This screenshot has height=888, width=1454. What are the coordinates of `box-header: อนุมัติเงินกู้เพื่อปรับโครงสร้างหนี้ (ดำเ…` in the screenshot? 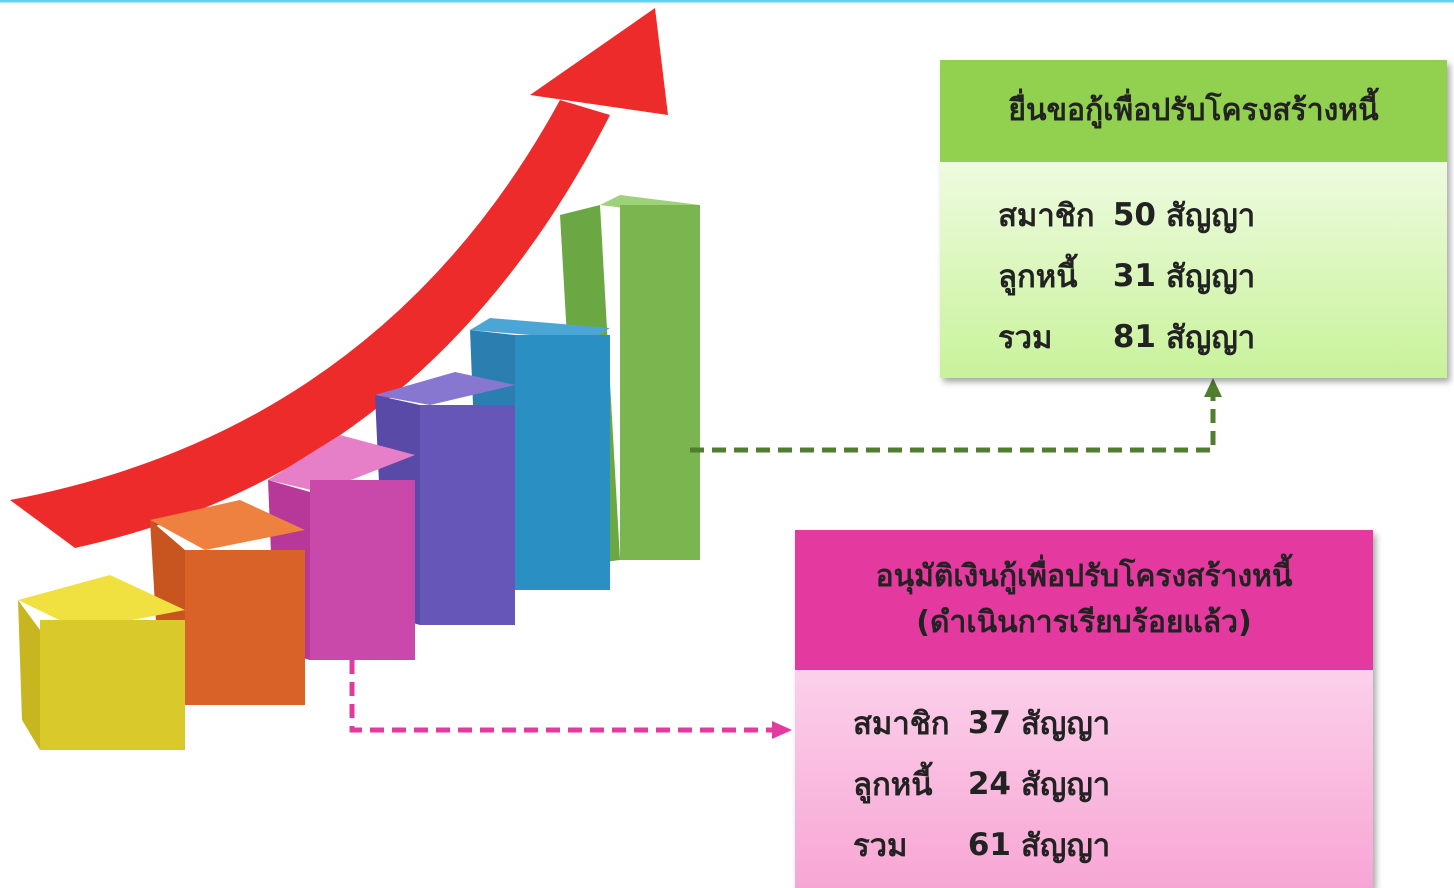 It's located at (1084, 600).